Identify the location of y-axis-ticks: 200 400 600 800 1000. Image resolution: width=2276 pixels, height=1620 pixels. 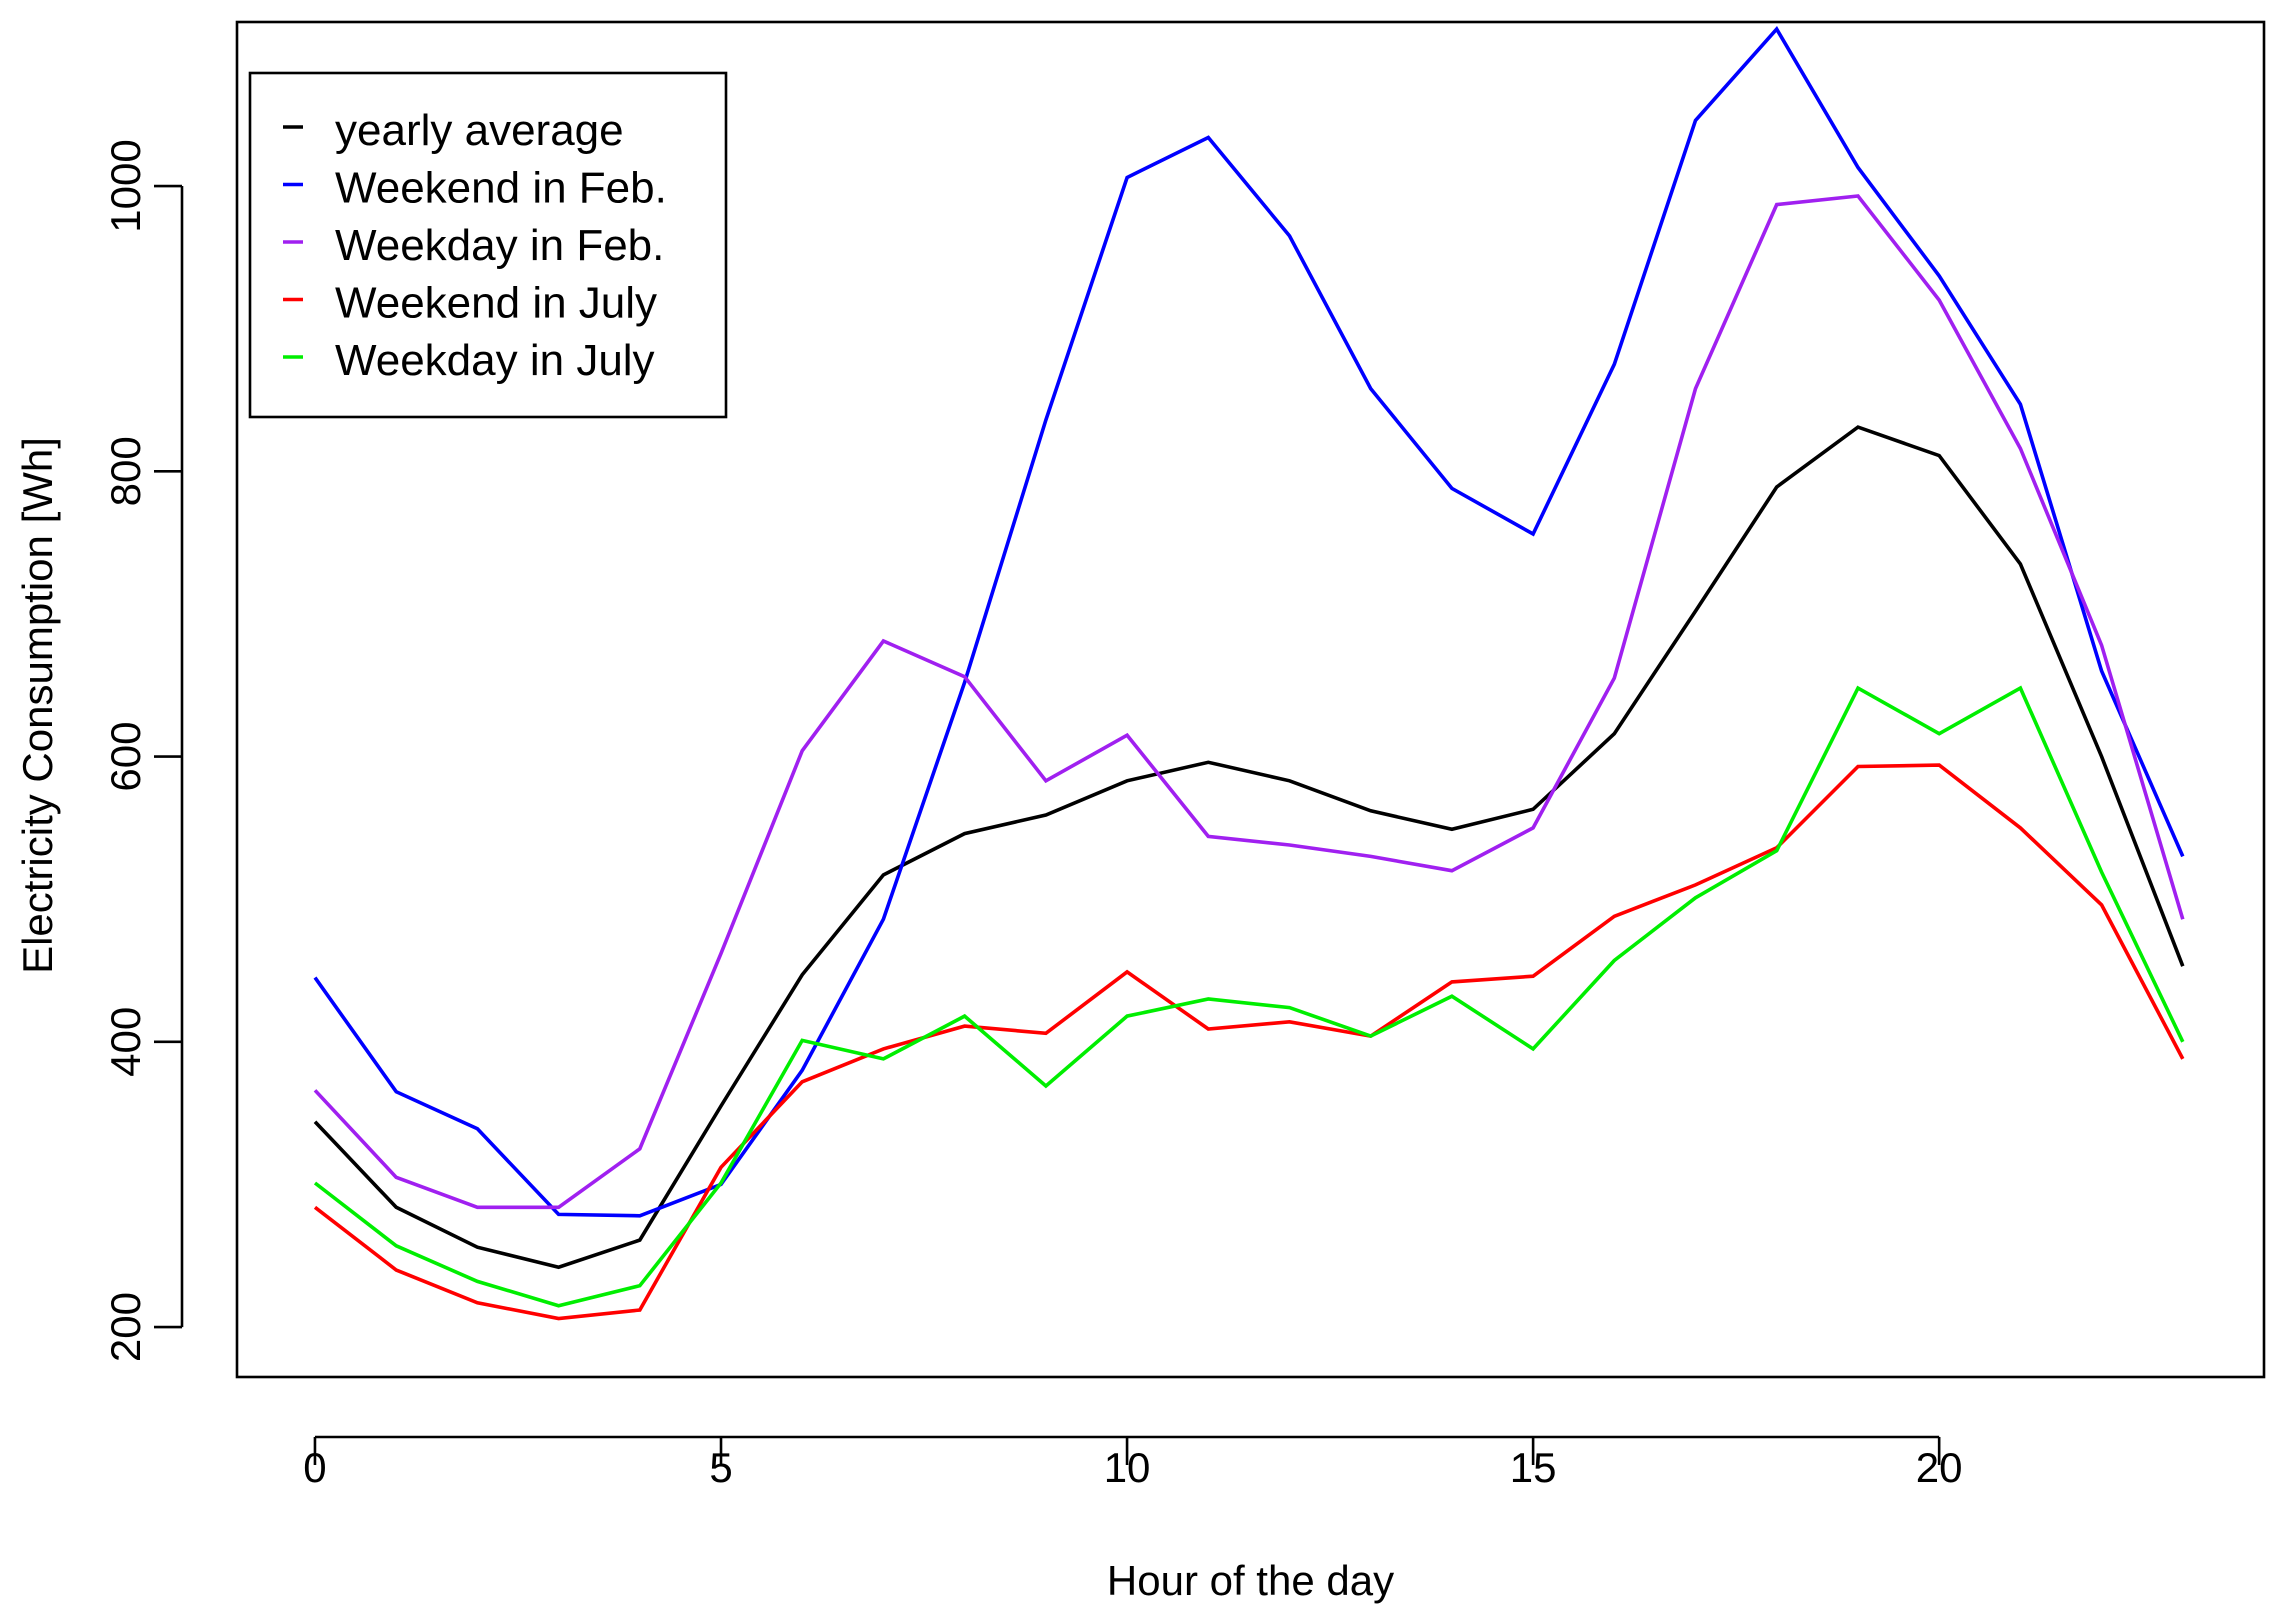
(142, 750).